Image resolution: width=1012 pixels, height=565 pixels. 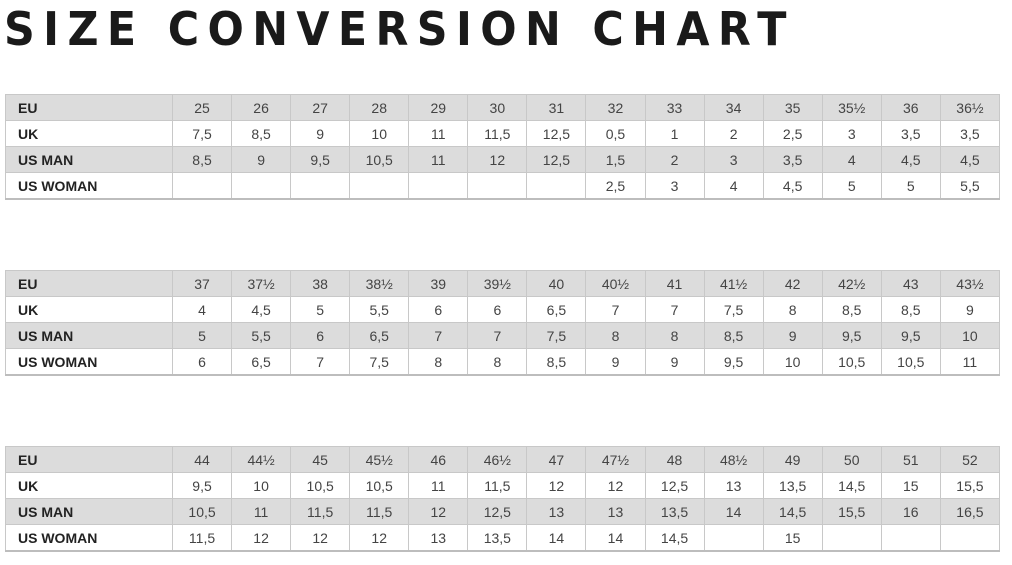 I want to click on size-cell: 37½, so click(x=261, y=283).